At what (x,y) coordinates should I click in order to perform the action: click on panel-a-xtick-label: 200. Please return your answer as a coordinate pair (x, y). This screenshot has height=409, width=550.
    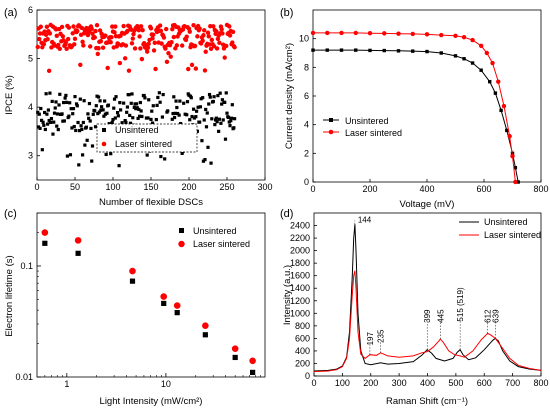
    Looking at the image, I should click on (188, 187).